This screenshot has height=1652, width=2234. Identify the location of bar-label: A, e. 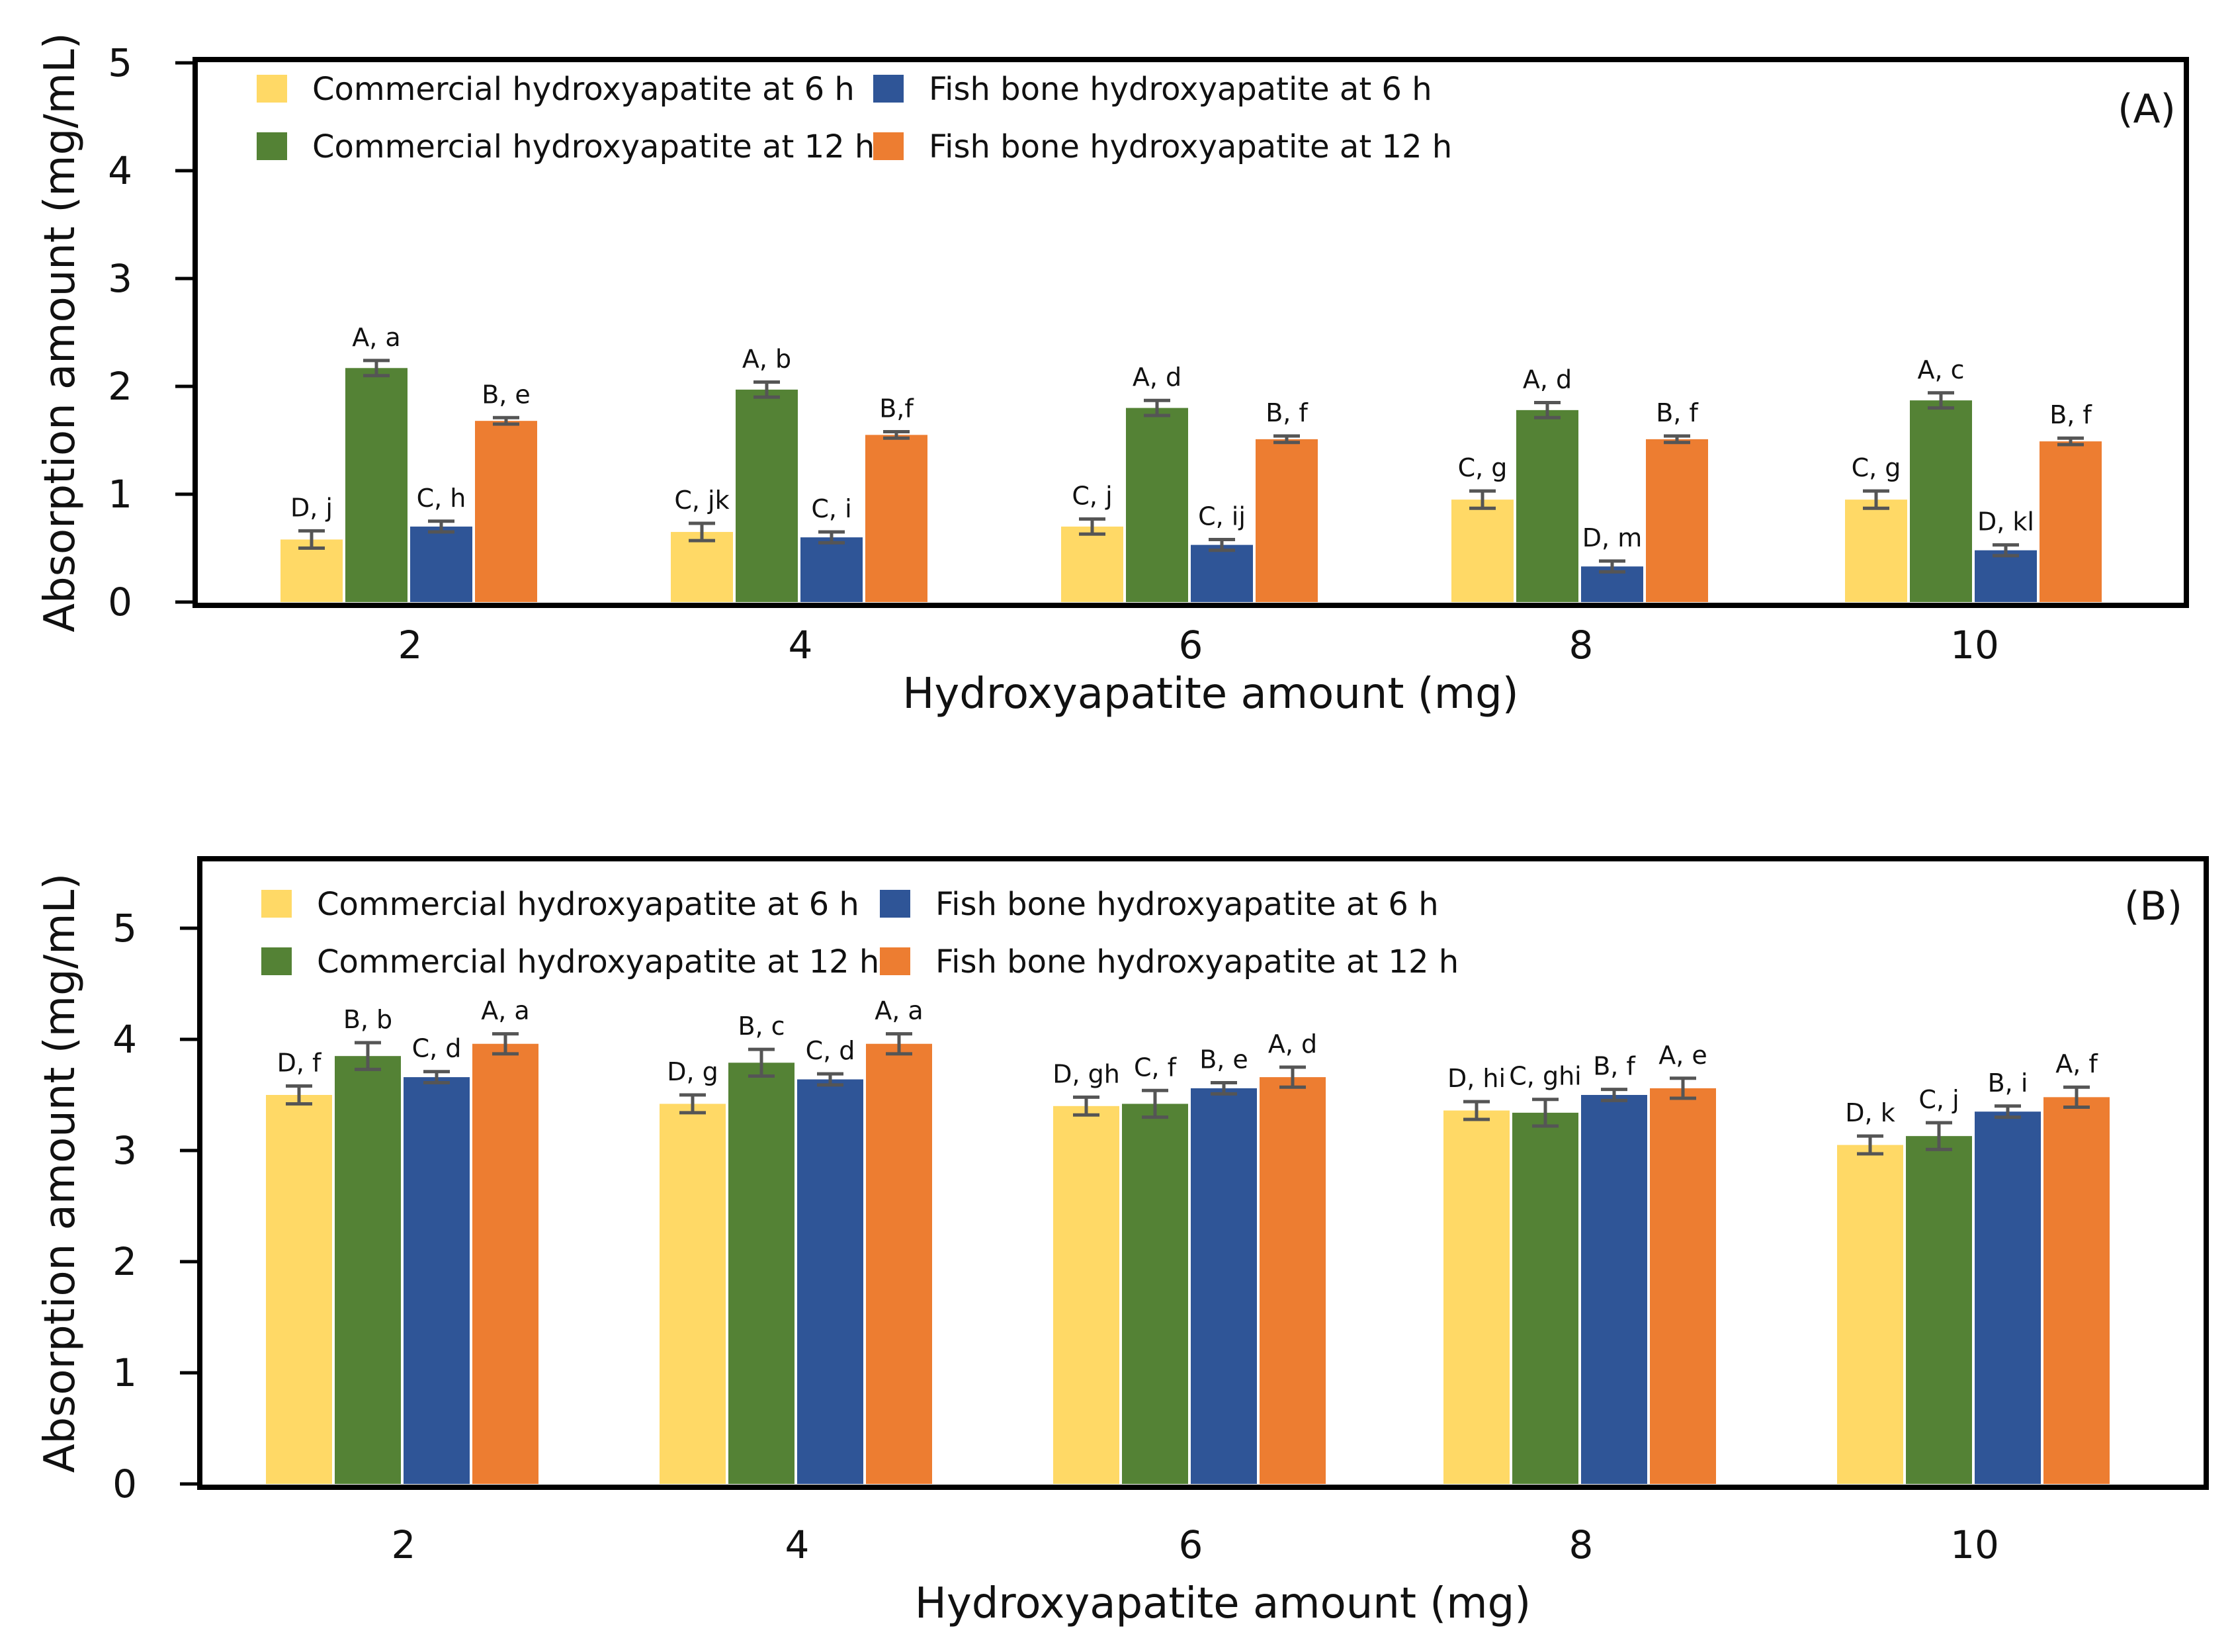
(1682, 1055).